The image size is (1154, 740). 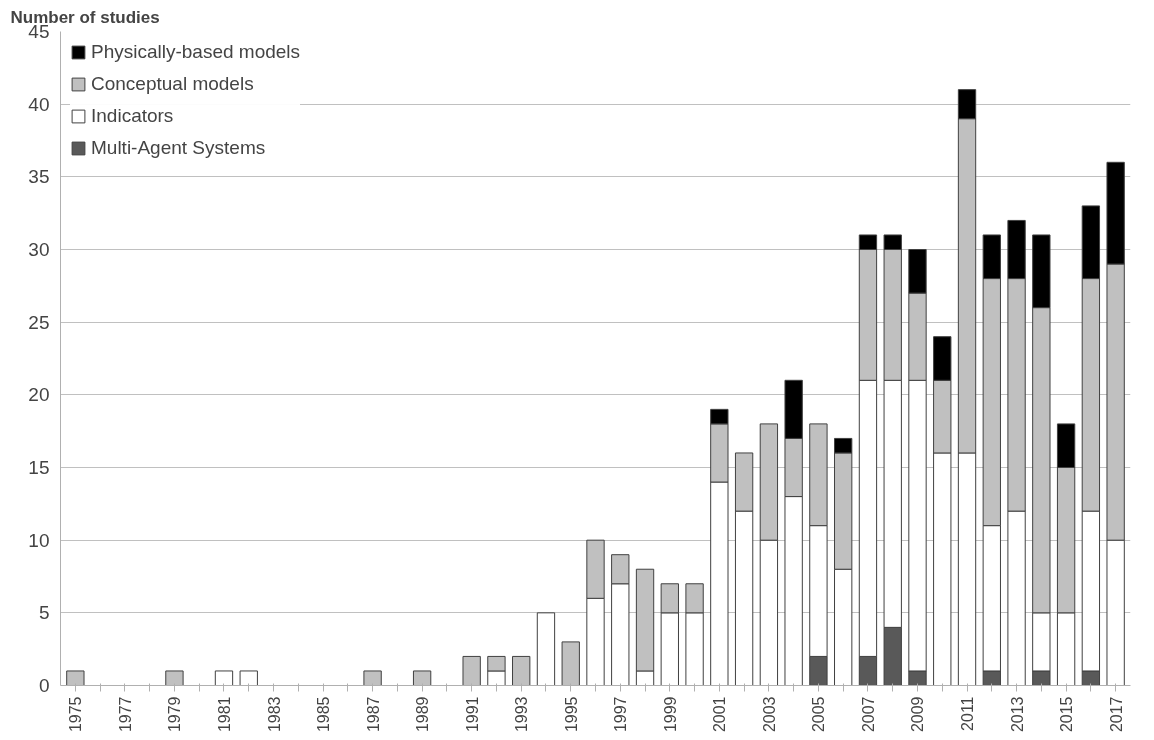 What do you see at coordinates (224, 714) in the screenshot?
I see `x-tick-label: 1981` at bounding box center [224, 714].